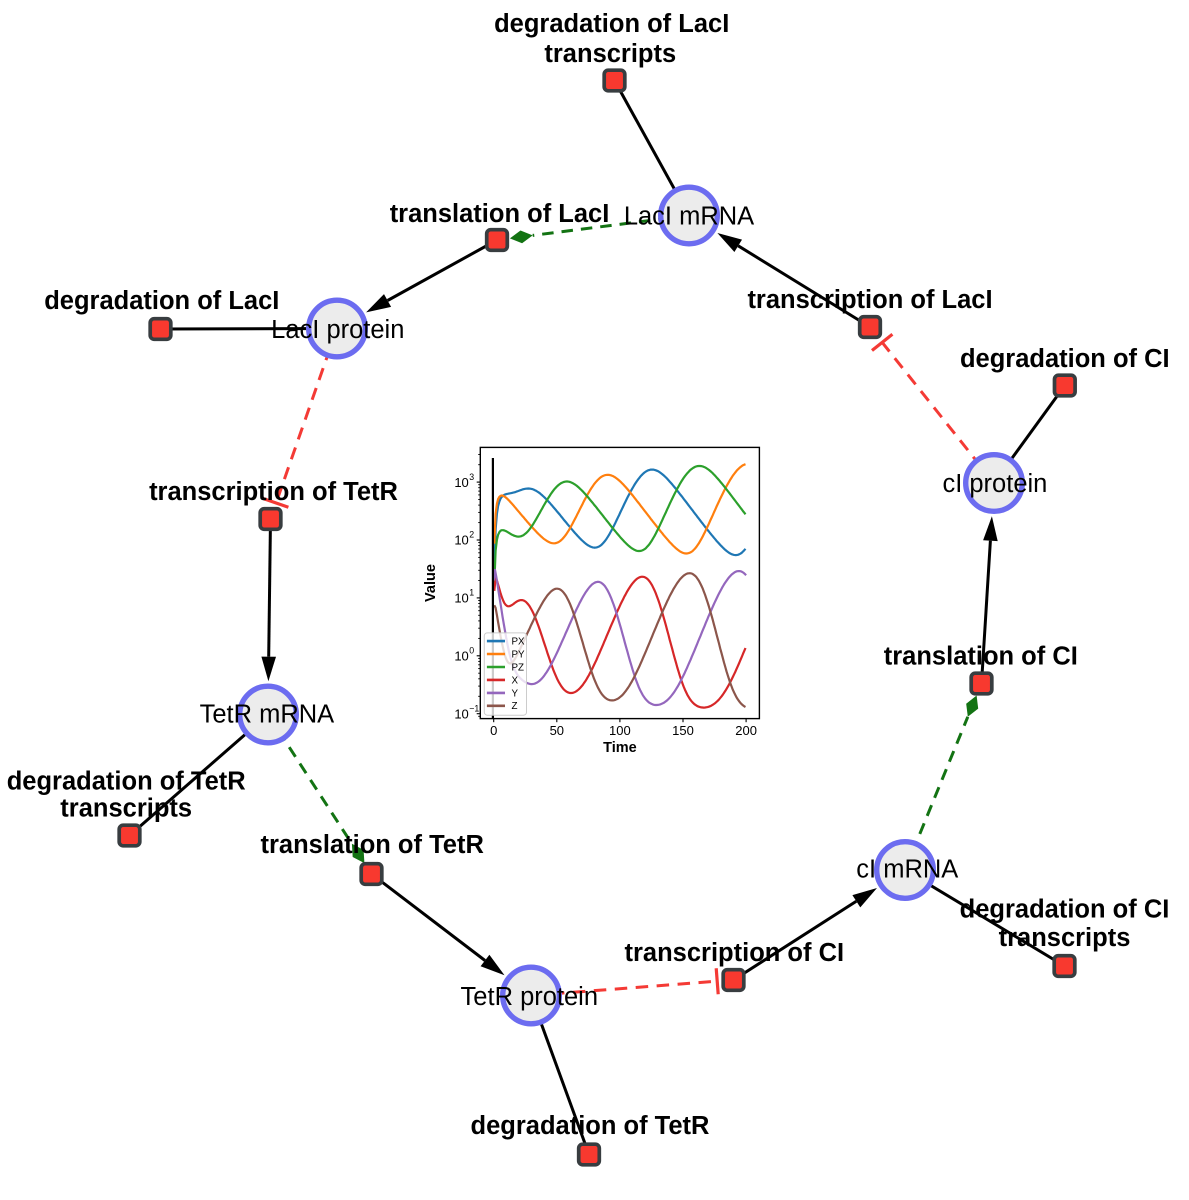 The image size is (1189, 1200). What do you see at coordinates (518, 667) in the screenshot?
I see `svg-text: PZ` at bounding box center [518, 667].